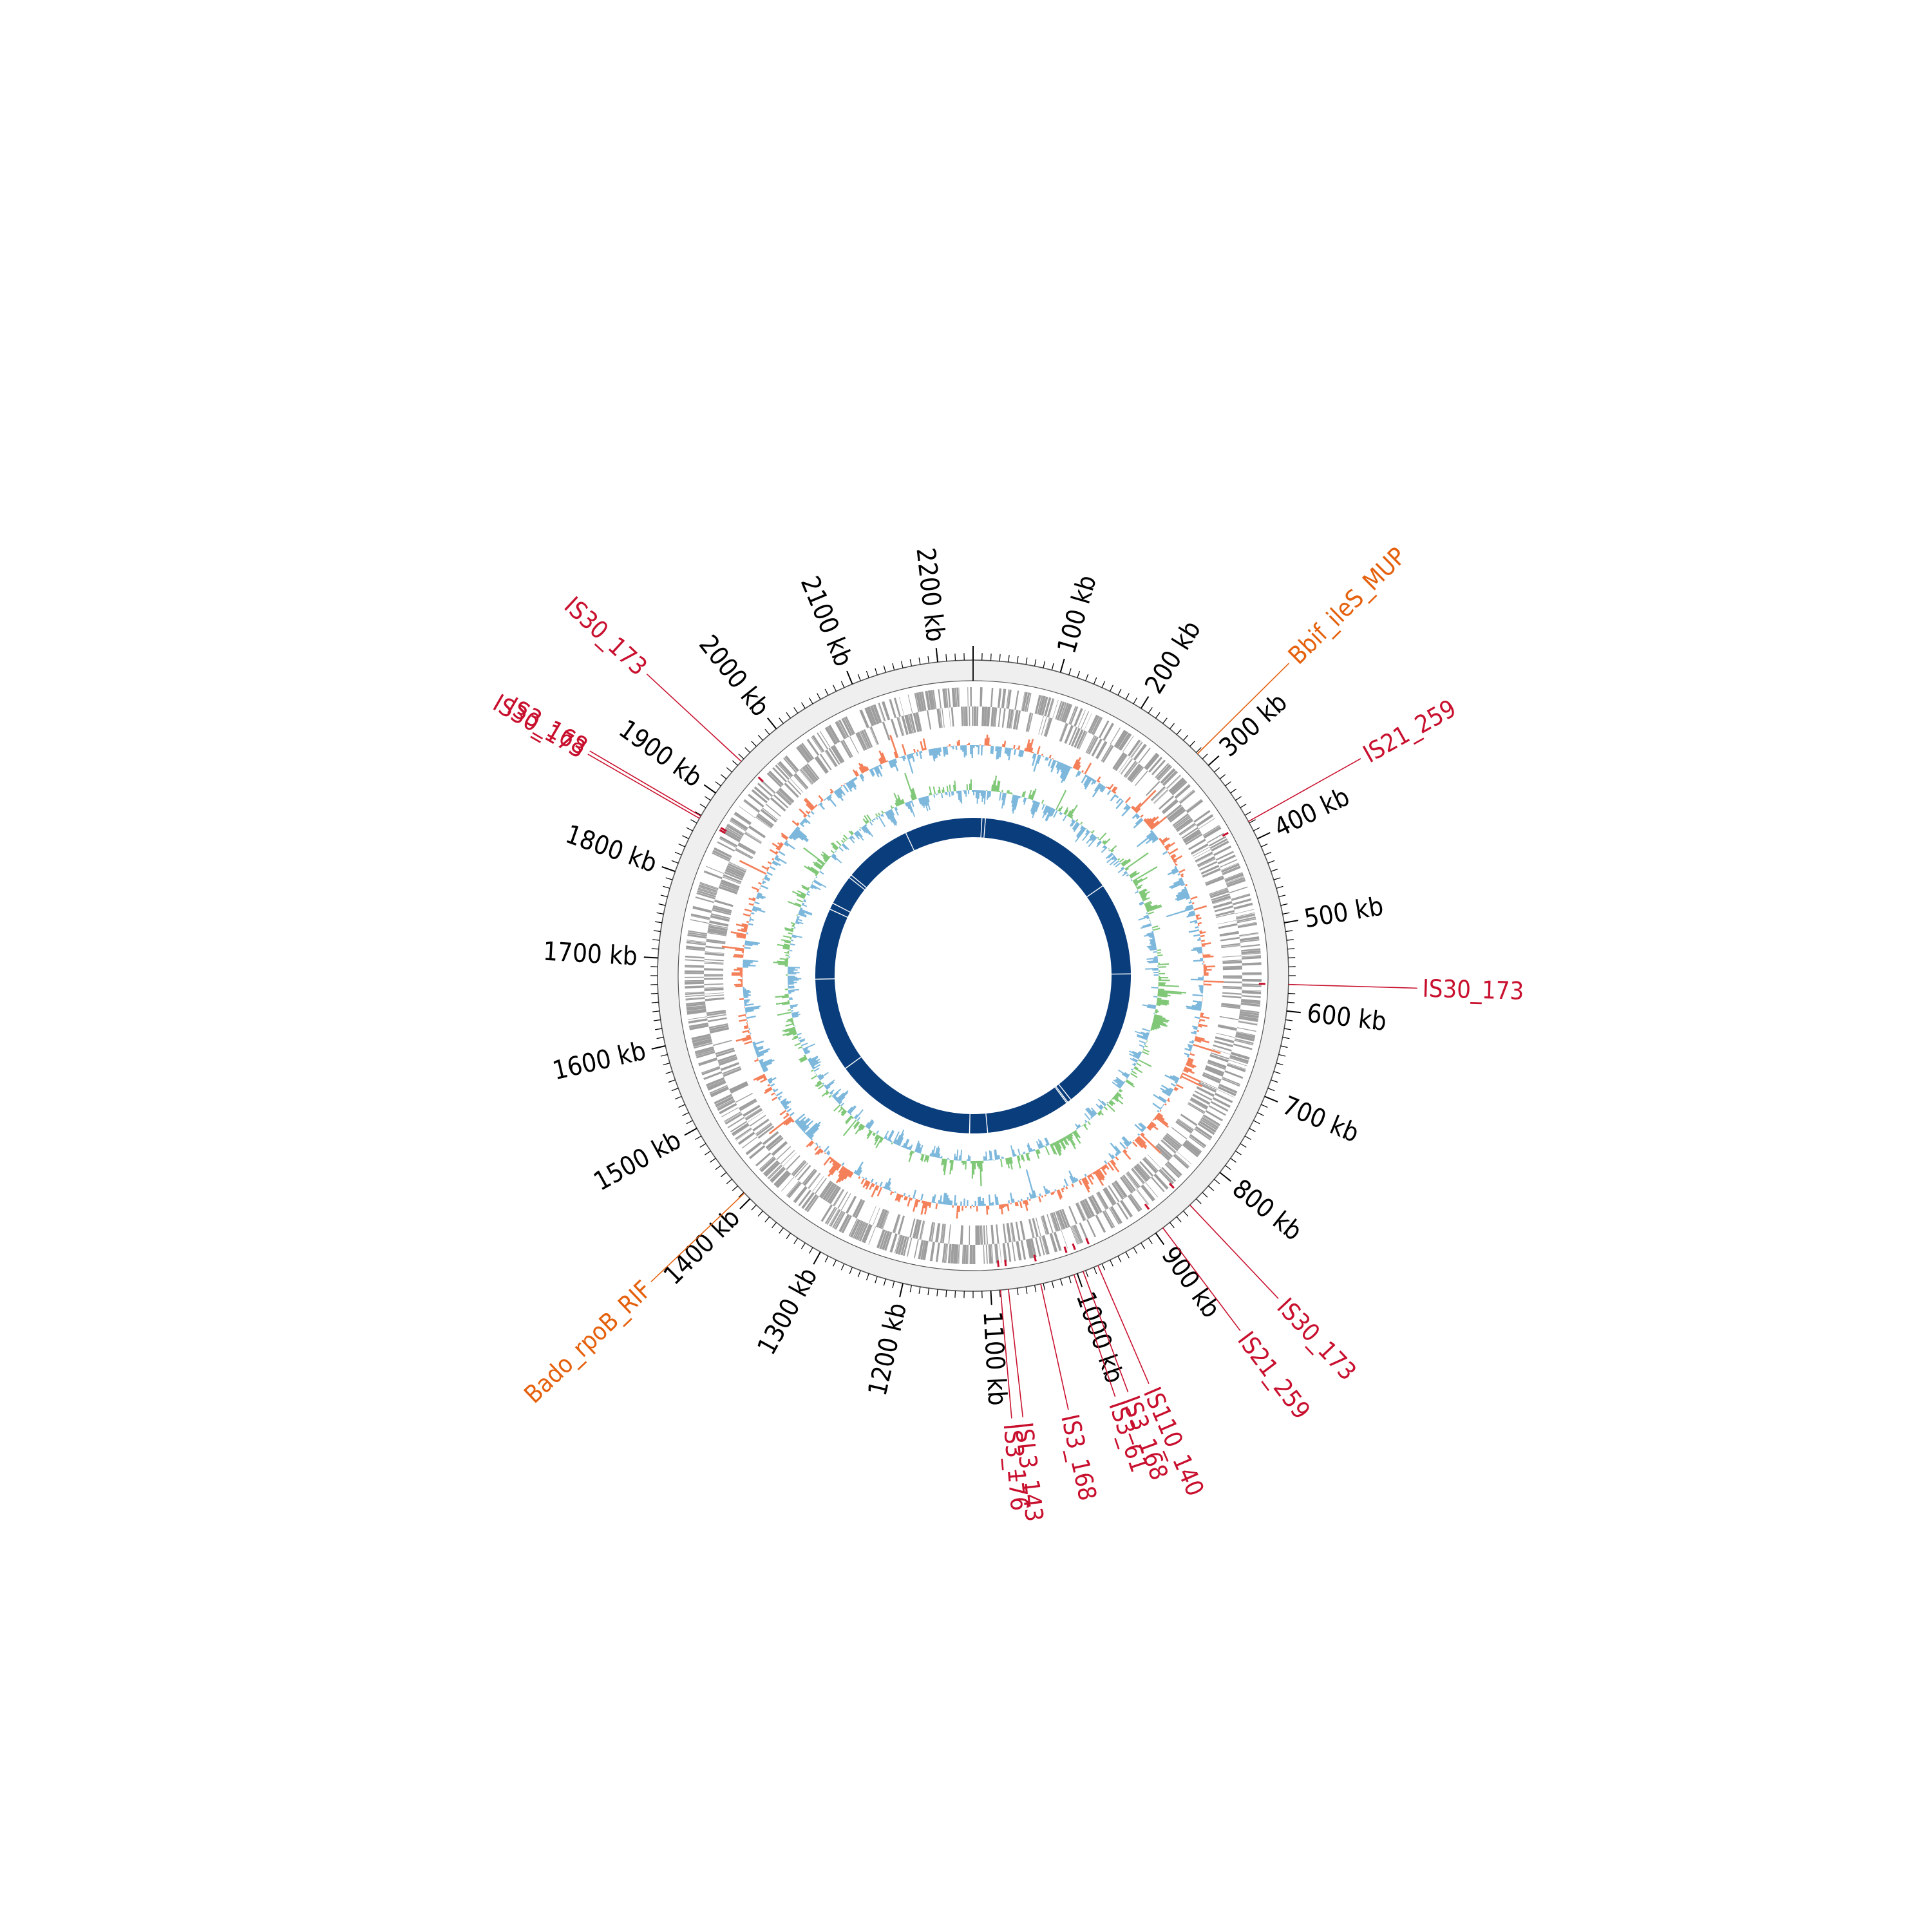 The width and height of the screenshot is (1932, 1932). I want to click on gc-content-track, so click(973, 976).